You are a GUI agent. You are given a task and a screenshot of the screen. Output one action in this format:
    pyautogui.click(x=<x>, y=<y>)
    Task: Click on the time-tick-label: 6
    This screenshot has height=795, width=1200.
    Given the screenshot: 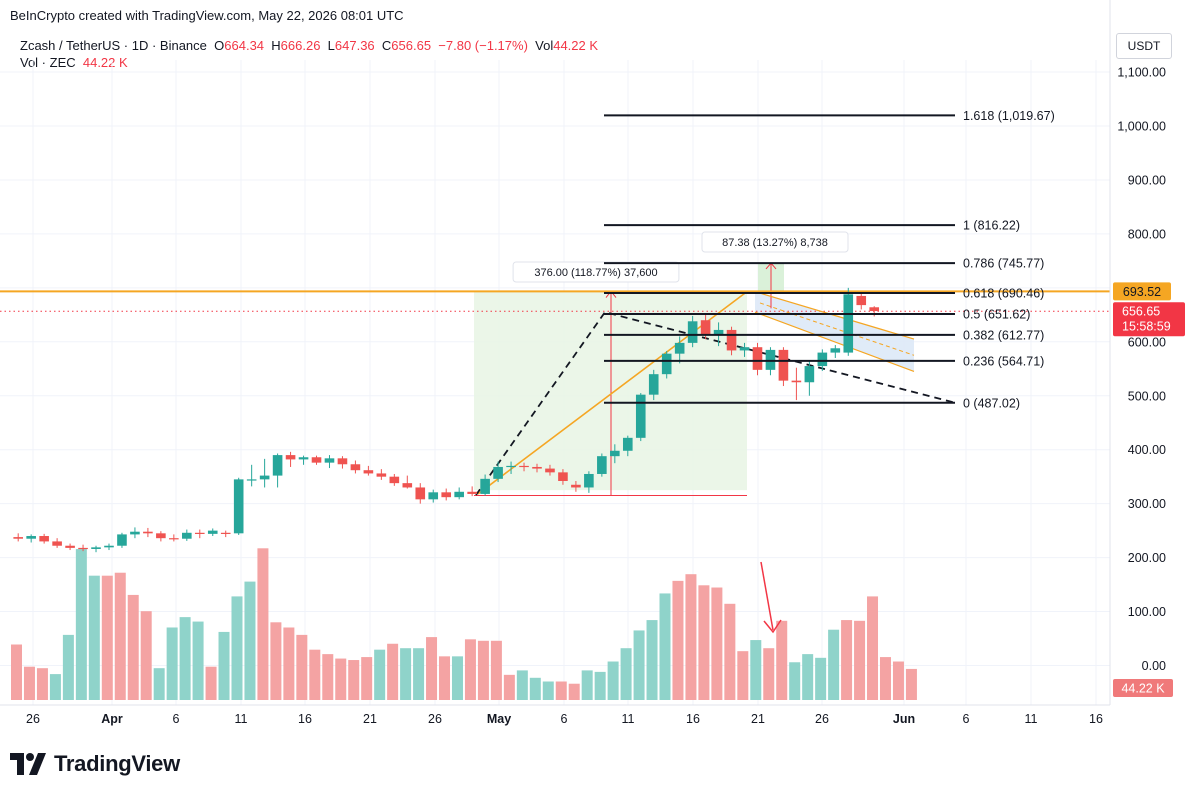 What is the action you would take?
    pyautogui.click(x=966, y=719)
    